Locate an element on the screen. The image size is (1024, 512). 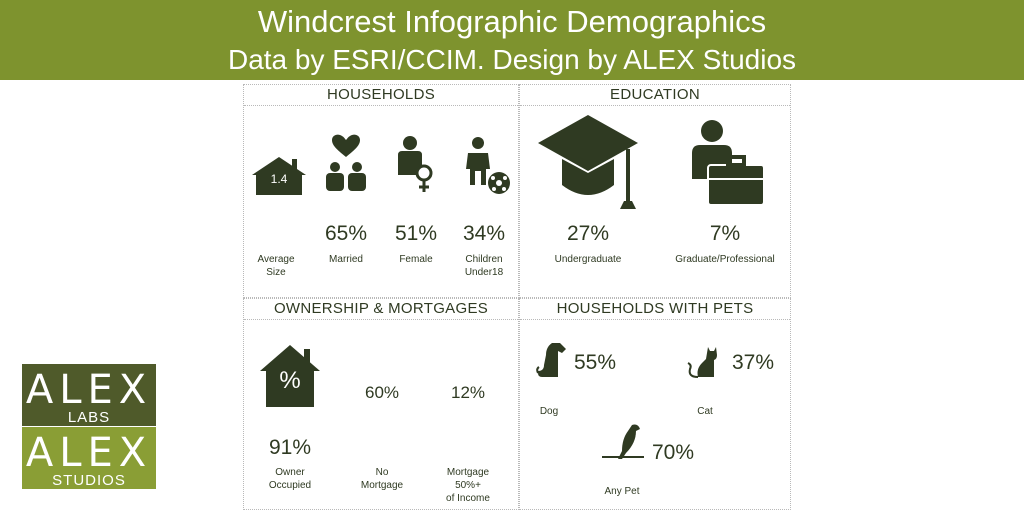
owner-occupied-label-line1: Owner is located at coordinates (290, 472).